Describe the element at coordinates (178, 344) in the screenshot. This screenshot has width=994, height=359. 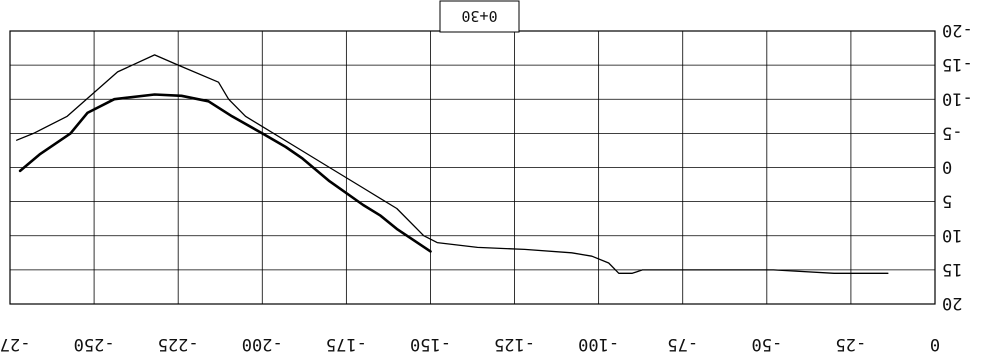
I see `x-tick-label: -225` at that location.